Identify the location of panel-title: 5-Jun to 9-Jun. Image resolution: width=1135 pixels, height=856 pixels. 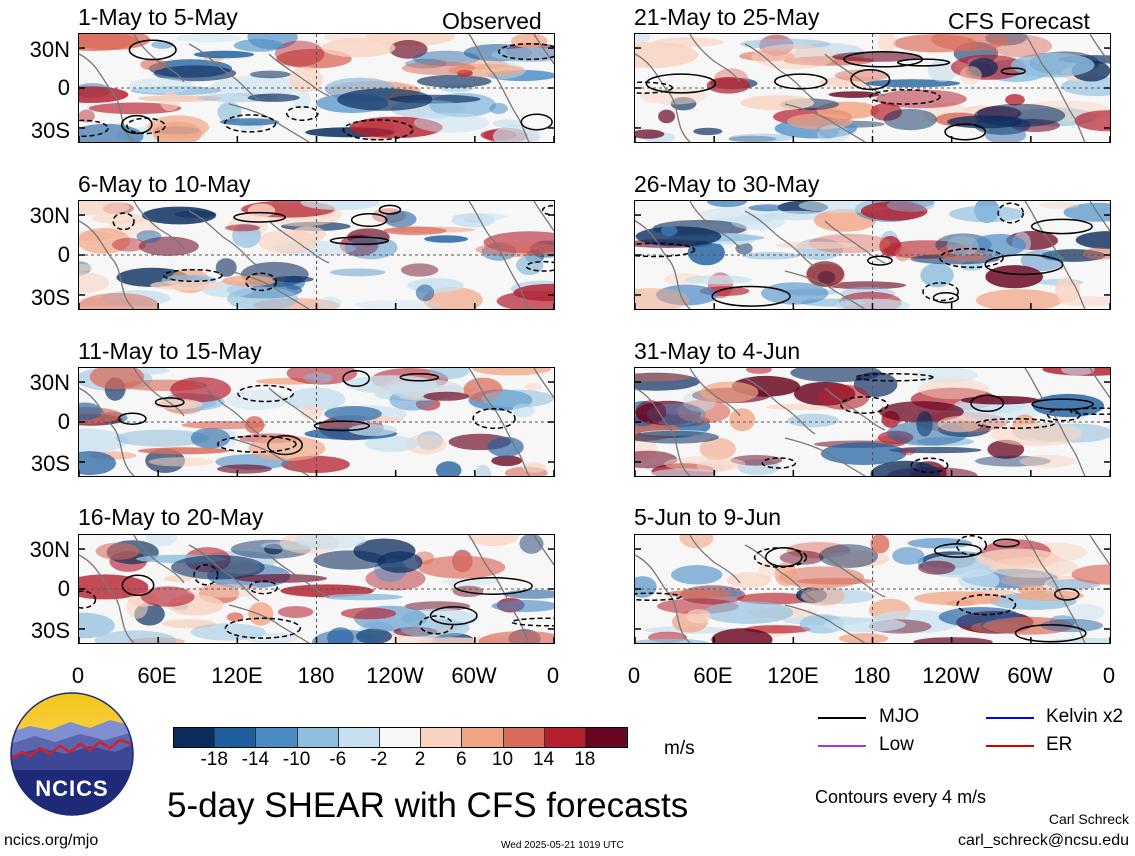
(708, 517).